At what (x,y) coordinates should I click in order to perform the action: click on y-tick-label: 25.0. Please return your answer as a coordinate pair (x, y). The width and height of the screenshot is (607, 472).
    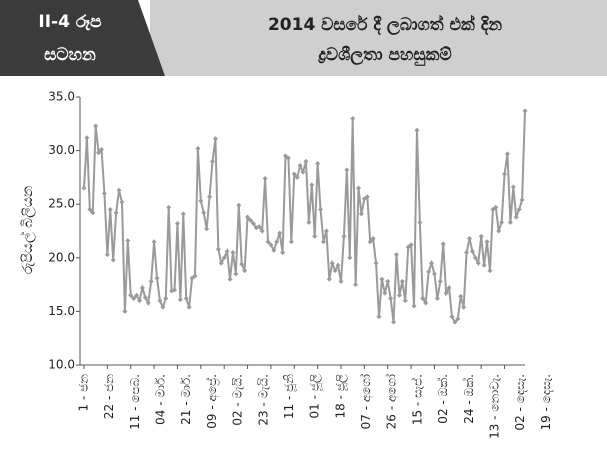
    Looking at the image, I should click on (61, 204).